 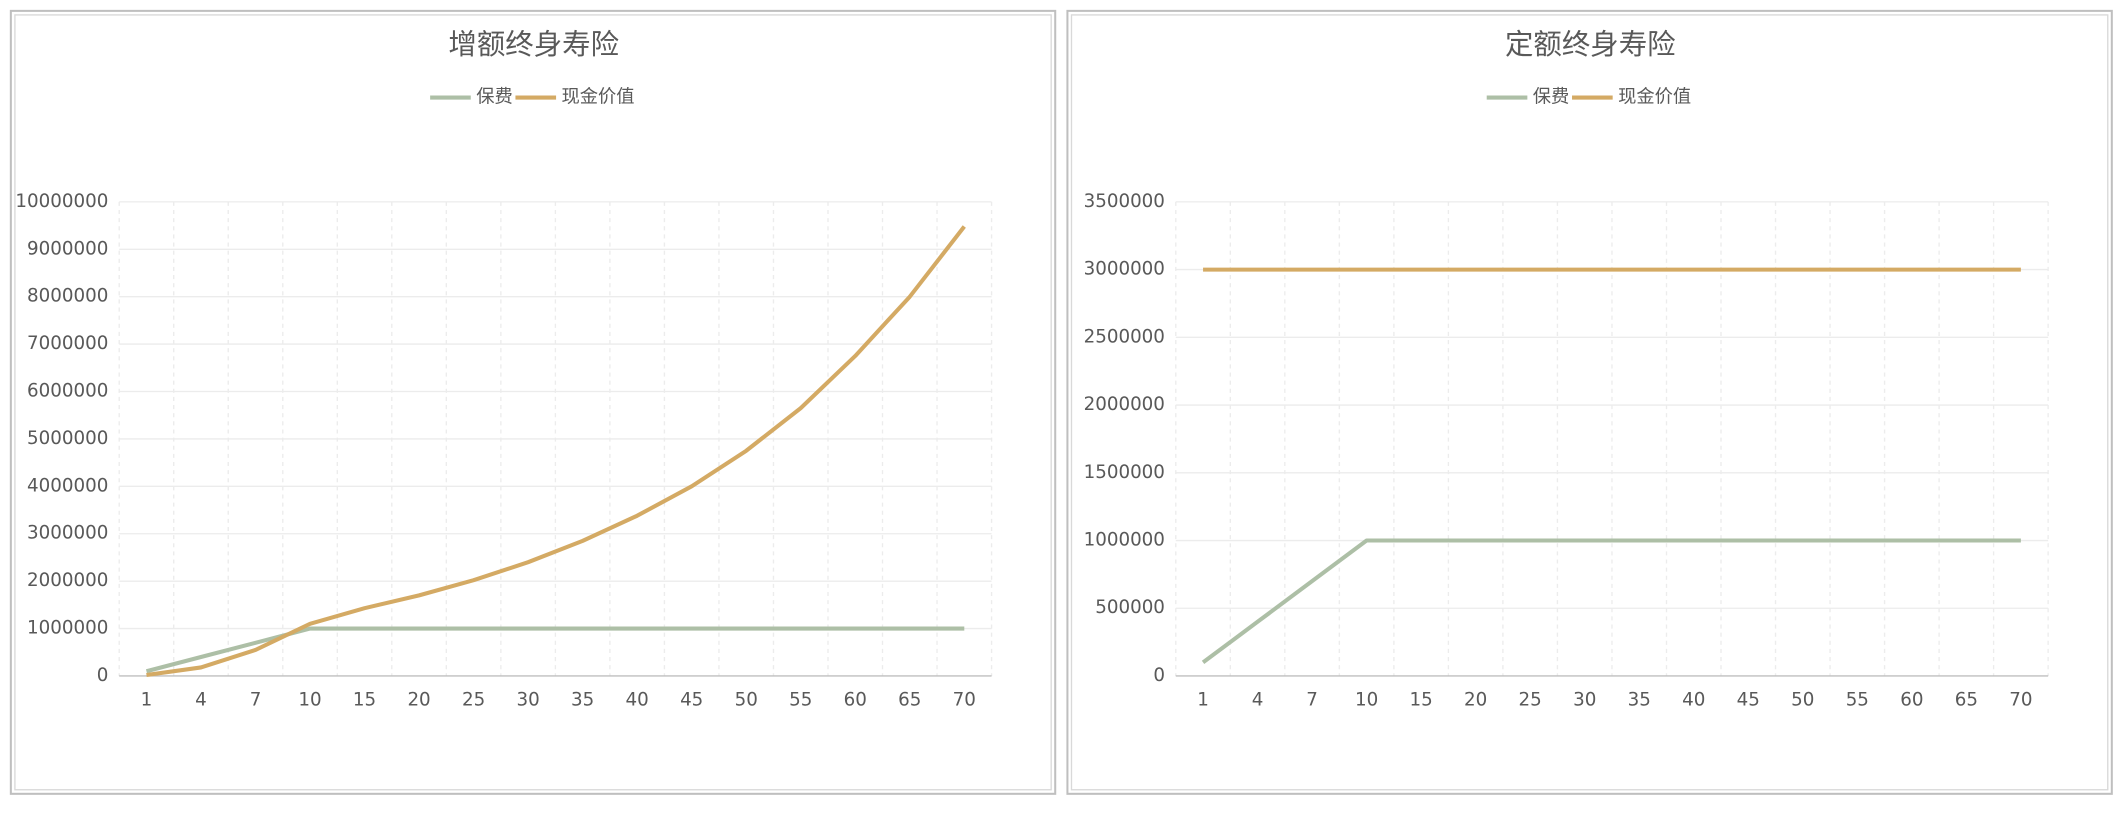 What do you see at coordinates (67, 485) in the screenshot?
I see `y-tick-label: 4000000` at bounding box center [67, 485].